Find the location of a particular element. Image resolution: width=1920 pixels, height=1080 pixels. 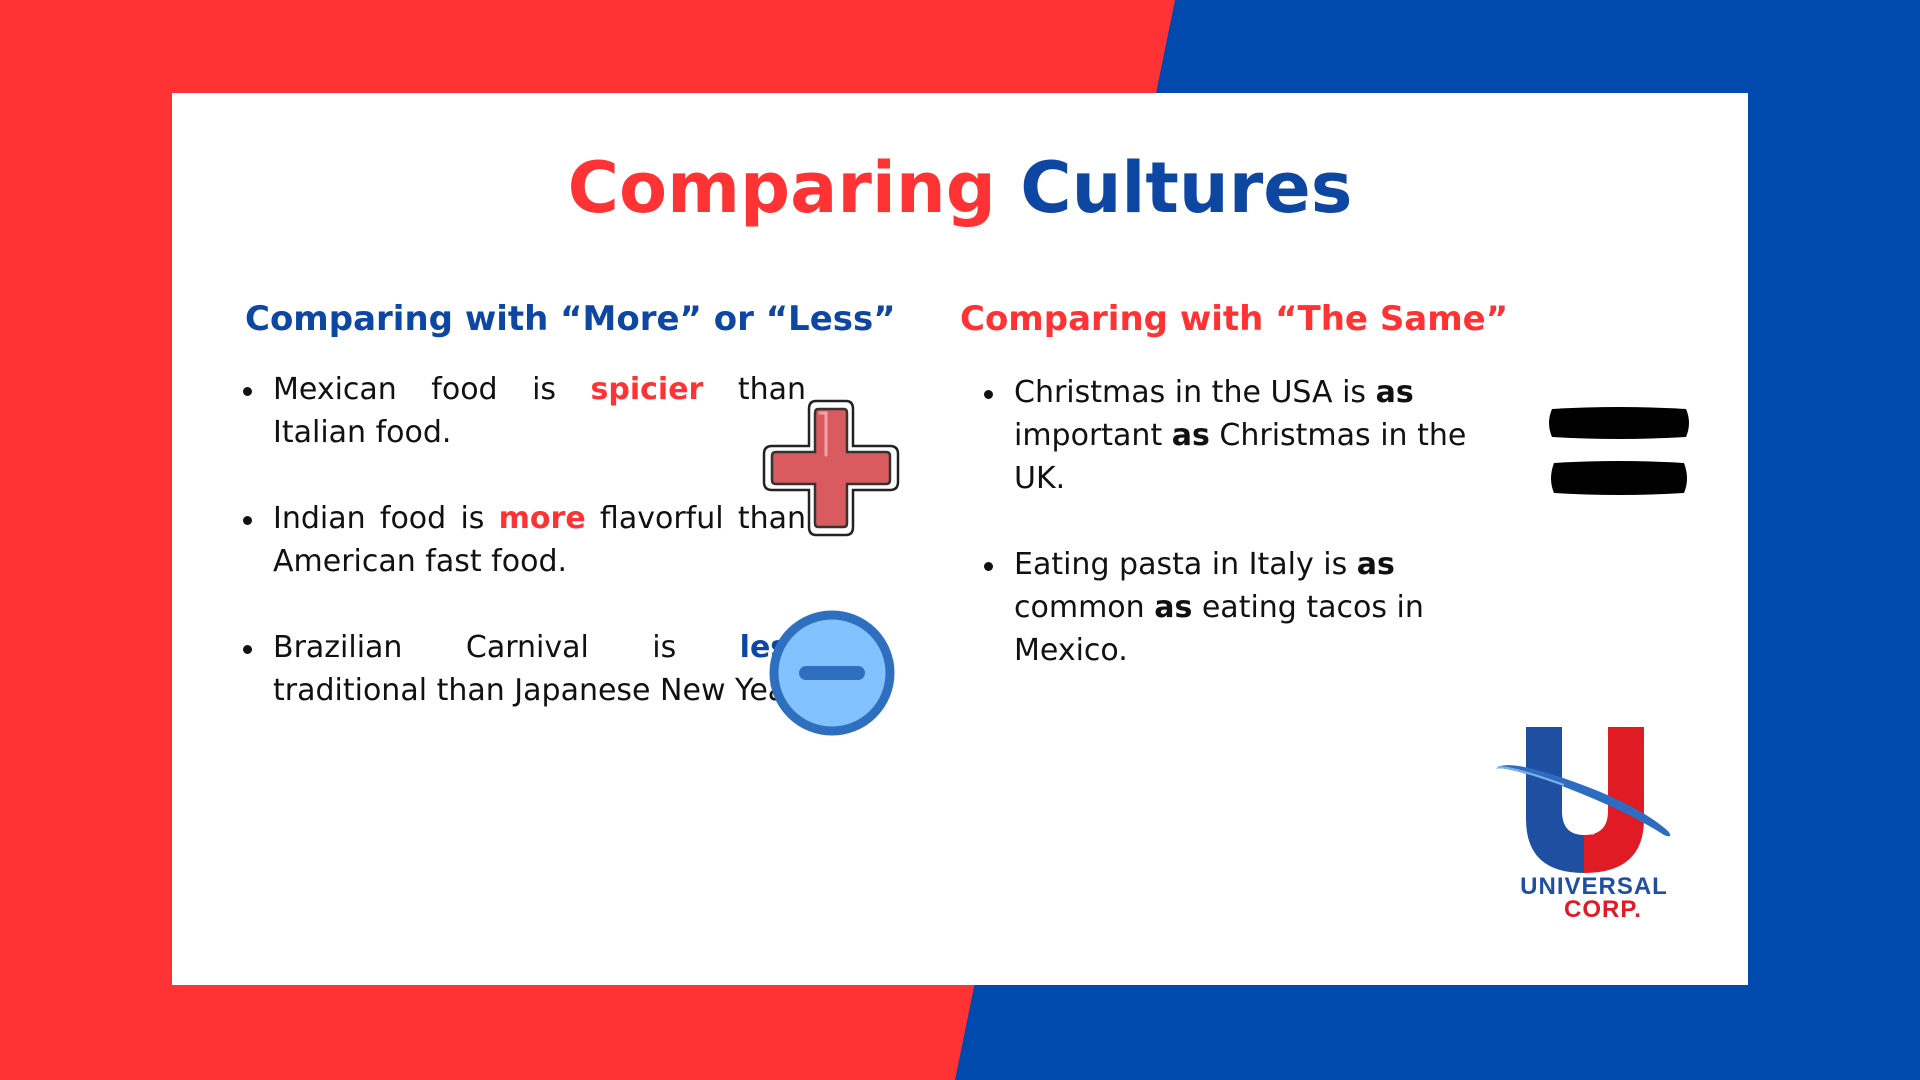

minus-icon is located at coordinates (832, 673).